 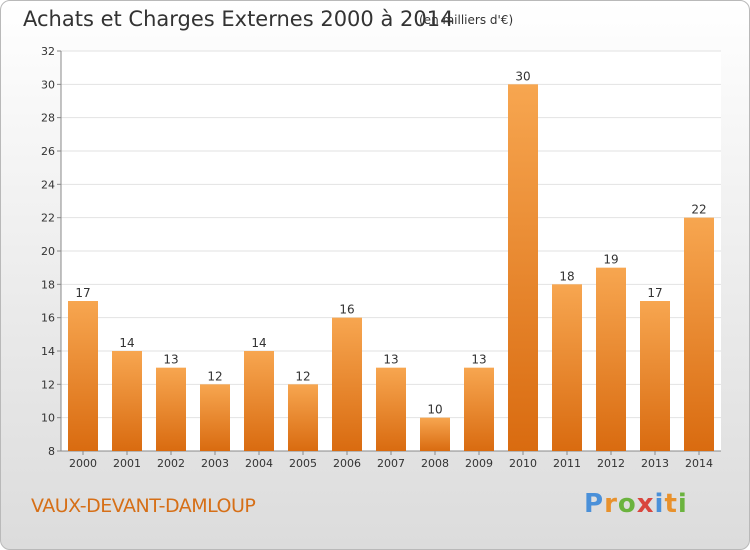 What do you see at coordinates (143, 506) in the screenshot?
I see `commune-name: VAUX-DEVANT-DAMLOUP` at bounding box center [143, 506].